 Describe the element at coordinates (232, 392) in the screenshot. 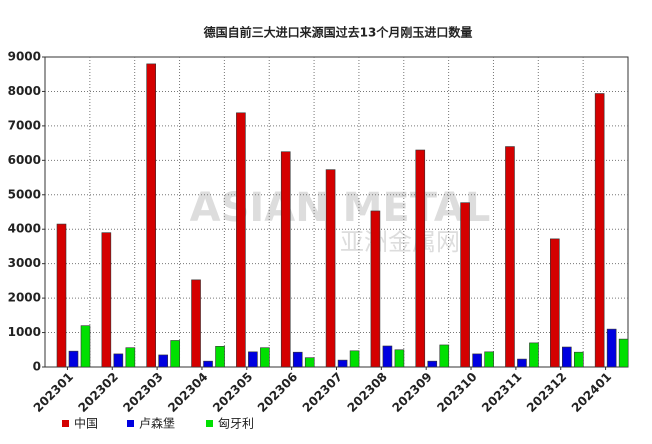

I see `x-tick-label: 202305` at that location.